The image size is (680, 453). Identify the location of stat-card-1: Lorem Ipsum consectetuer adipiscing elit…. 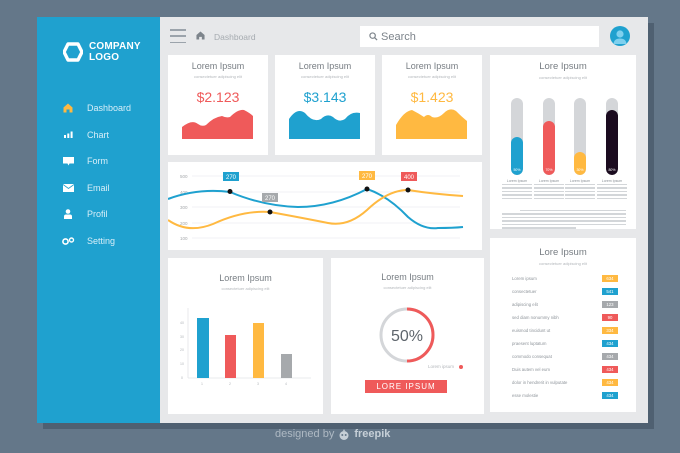
(218, 105).